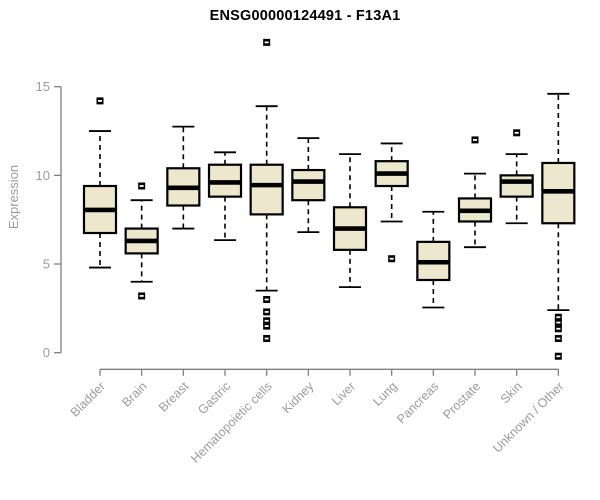  What do you see at coordinates (391, 202) in the screenshot?
I see `box-lung` at bounding box center [391, 202].